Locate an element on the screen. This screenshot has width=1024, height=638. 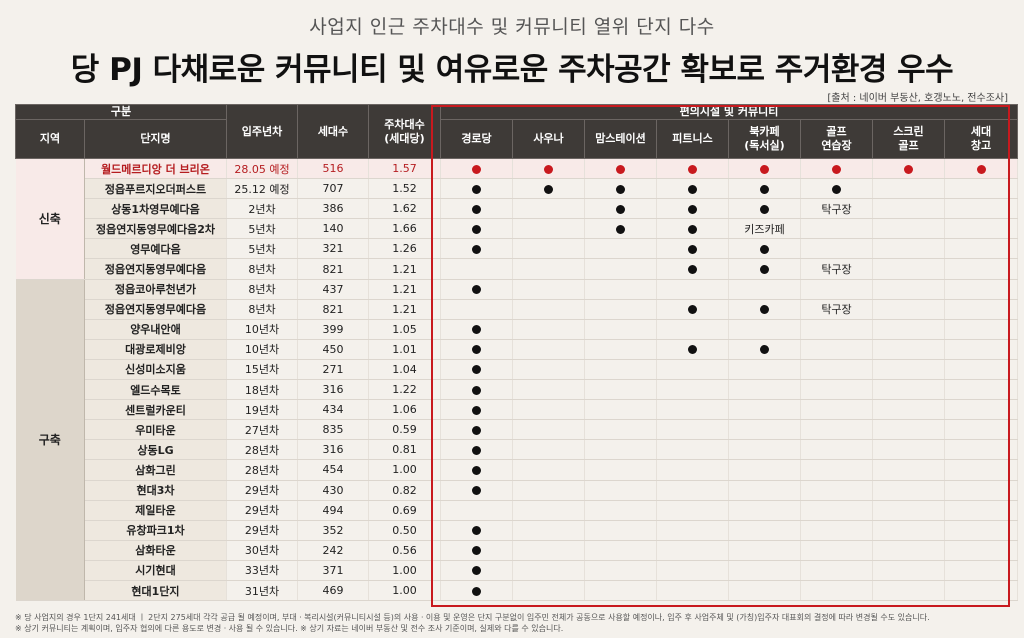
households-cell: 352 is located at coordinates (333, 530).